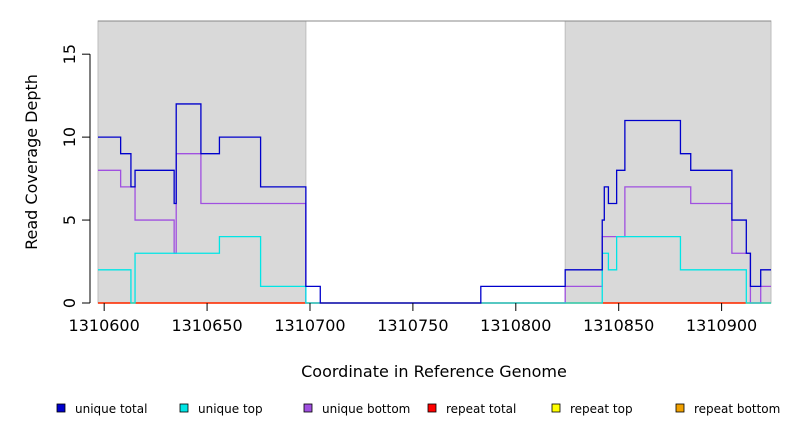  What do you see at coordinates (206, 325) in the screenshot?
I see `x-tick-label: 1310650` at bounding box center [206, 325].